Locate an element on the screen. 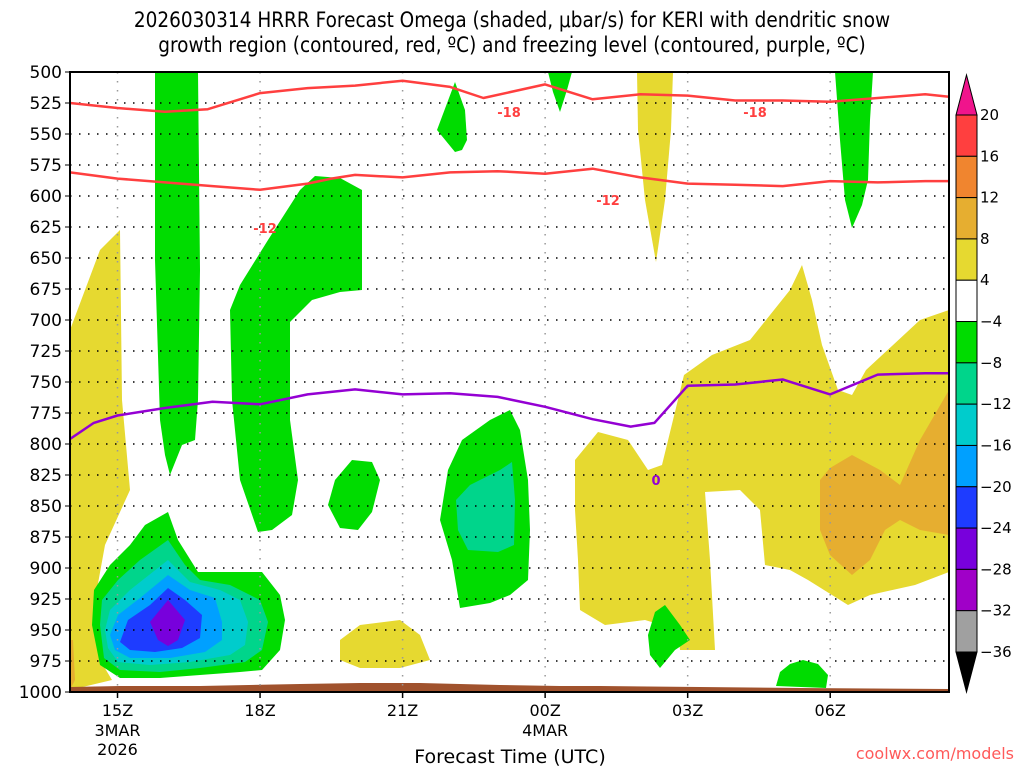  shade-yellow-left is located at coordinates (100, 460).